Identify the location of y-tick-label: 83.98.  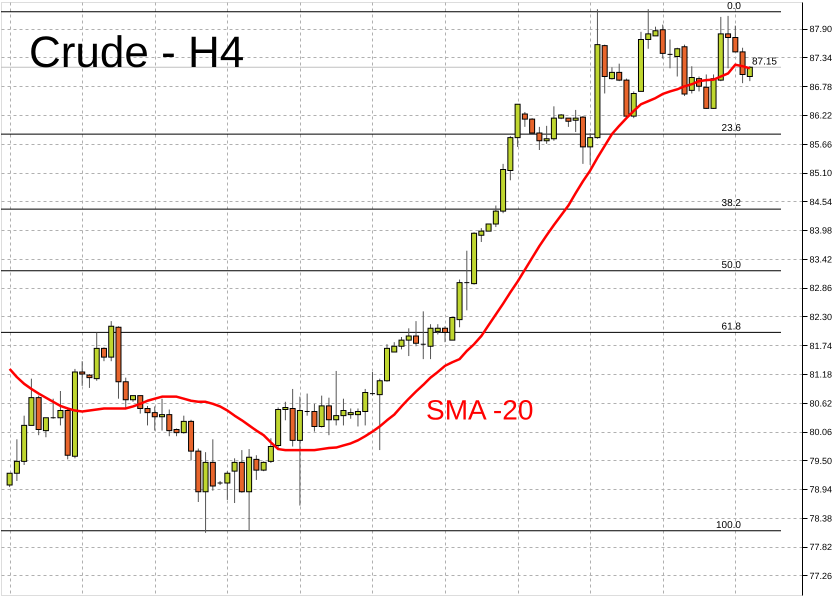
(821, 231).